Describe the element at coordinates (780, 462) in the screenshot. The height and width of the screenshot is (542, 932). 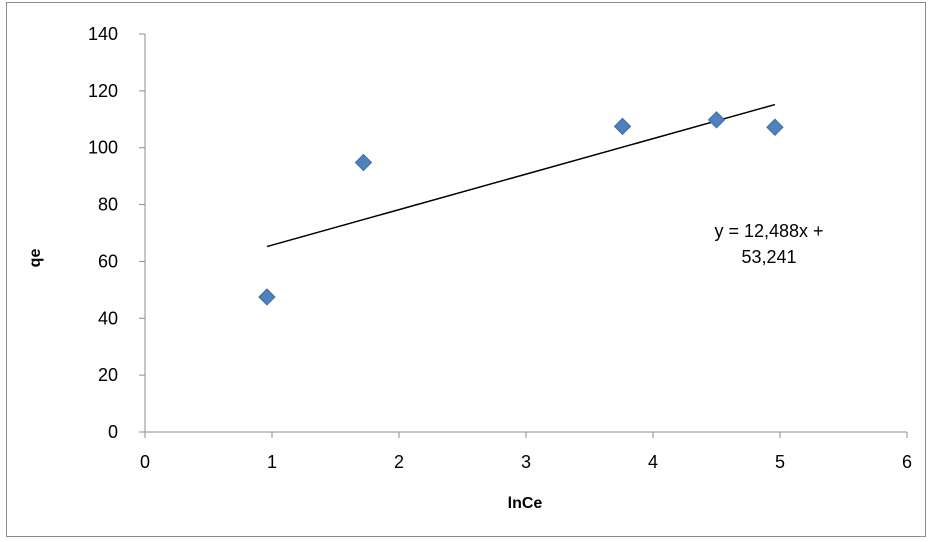
I see `x-tick-label: 5` at that location.